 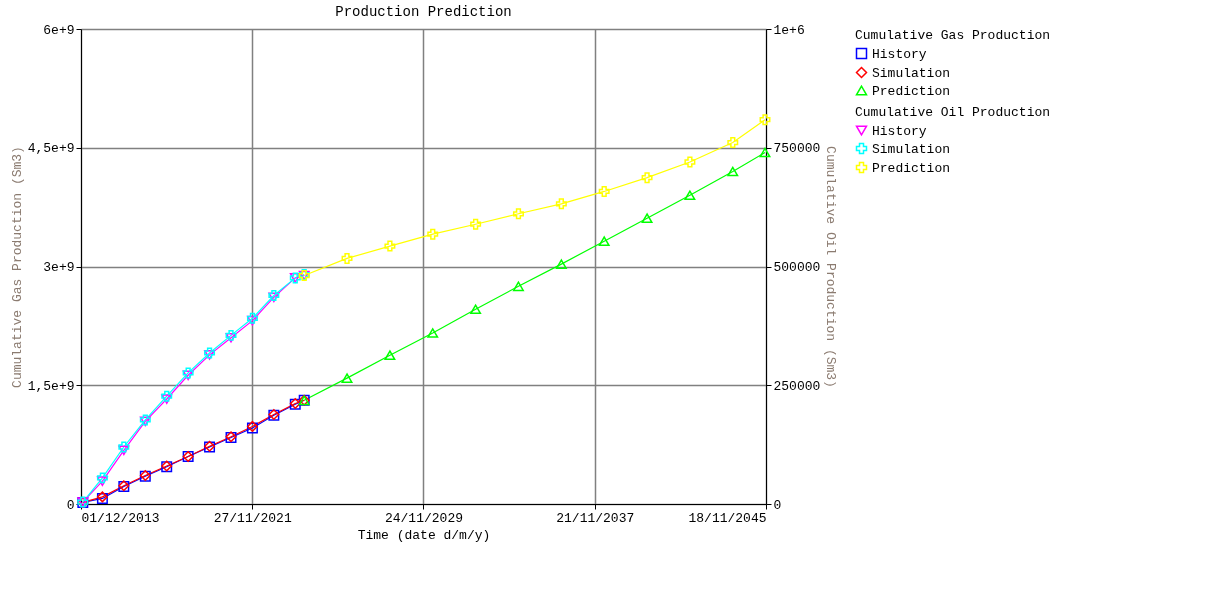 I want to click on x-tick-label: 18/11/2045, so click(x=727, y=518).